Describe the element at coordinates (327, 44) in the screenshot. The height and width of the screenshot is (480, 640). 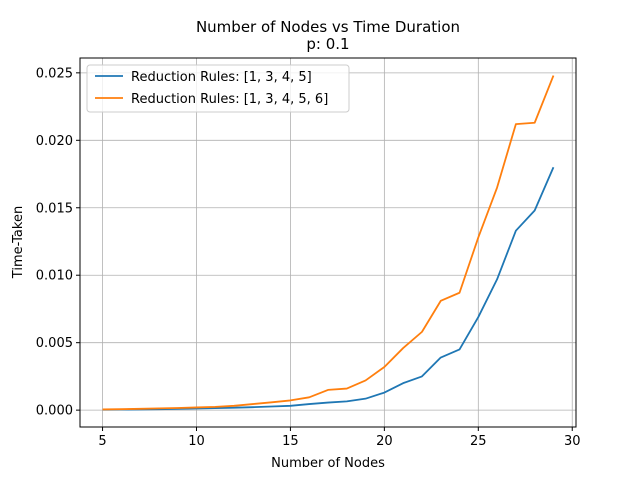
I see `chart-subtitle: p: 0.1` at that location.